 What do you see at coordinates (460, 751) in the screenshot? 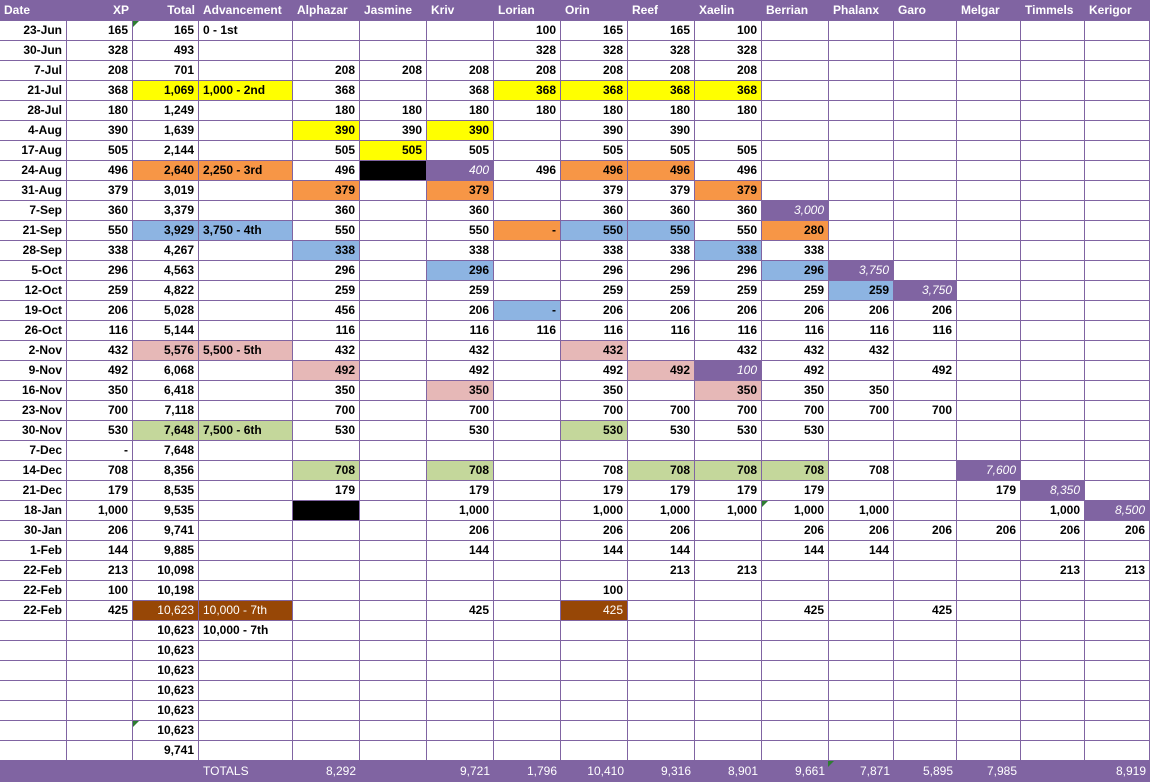
I see `cell-kriv` at bounding box center [460, 751].